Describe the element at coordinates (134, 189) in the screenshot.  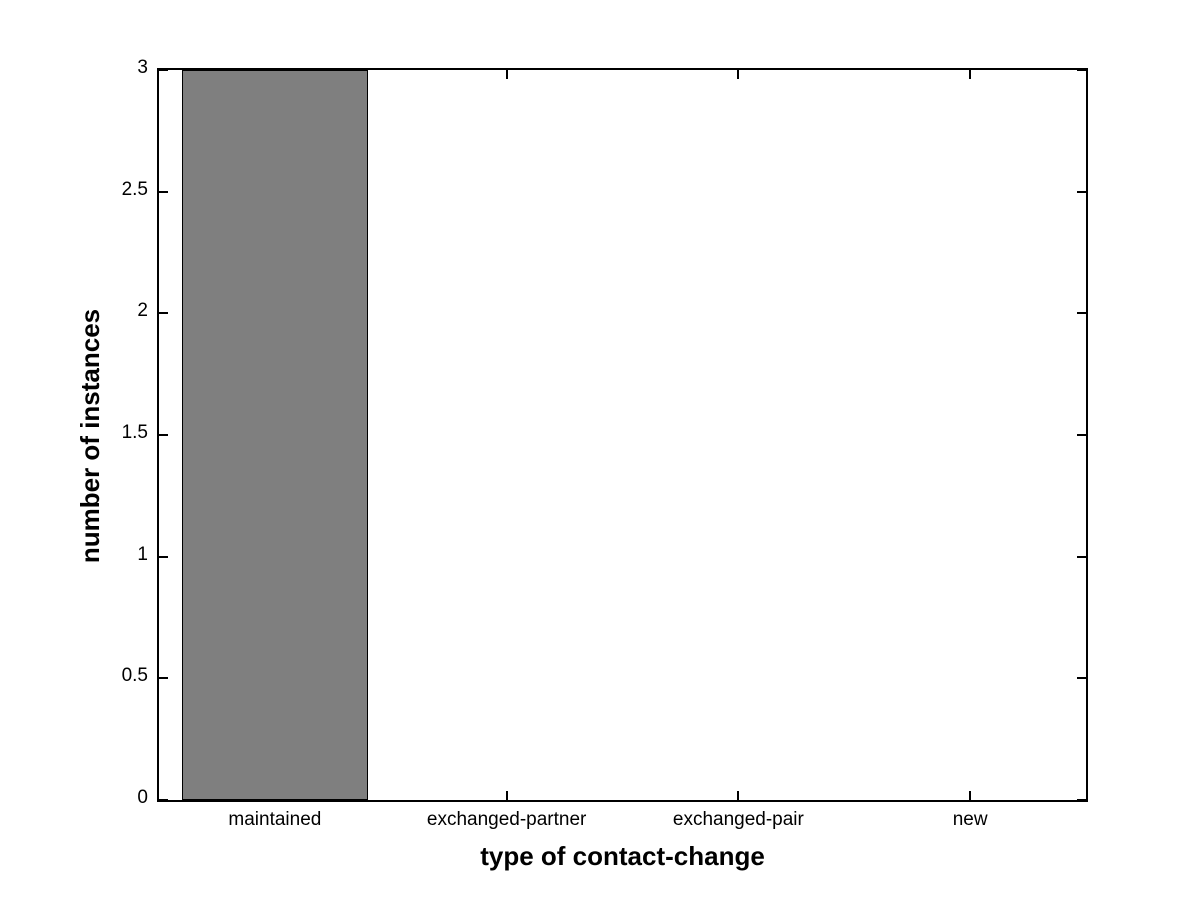
I see `y-tick-label: 2.5` at that location.